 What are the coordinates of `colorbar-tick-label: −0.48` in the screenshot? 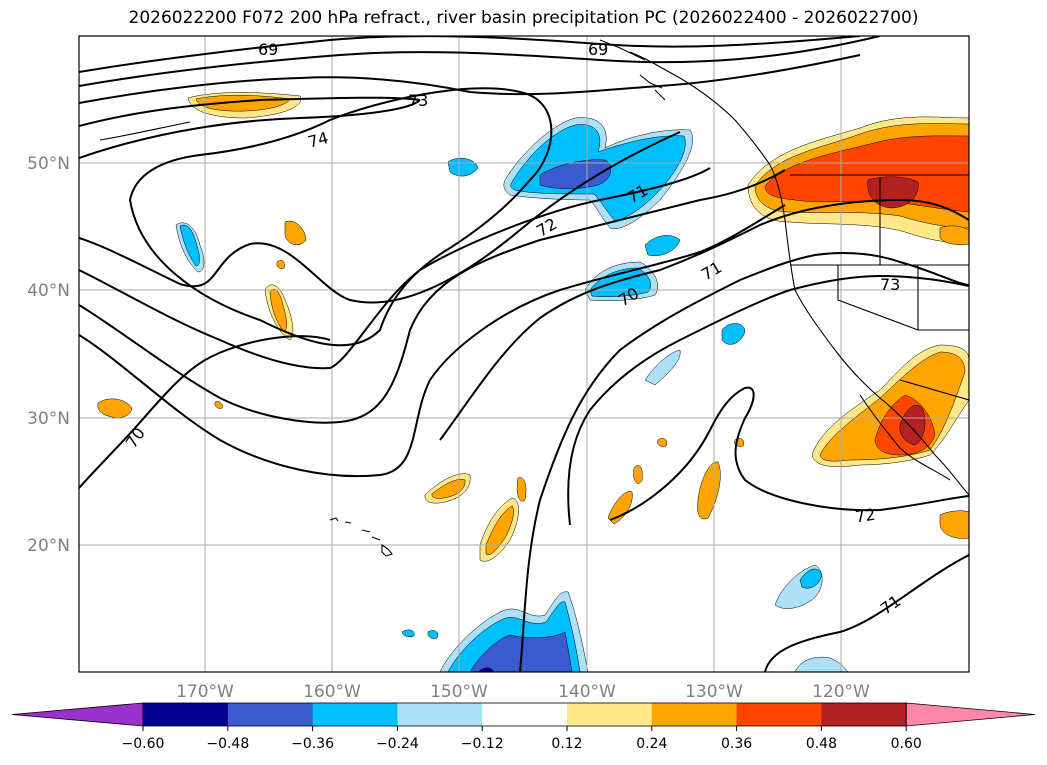 It's located at (227, 744).